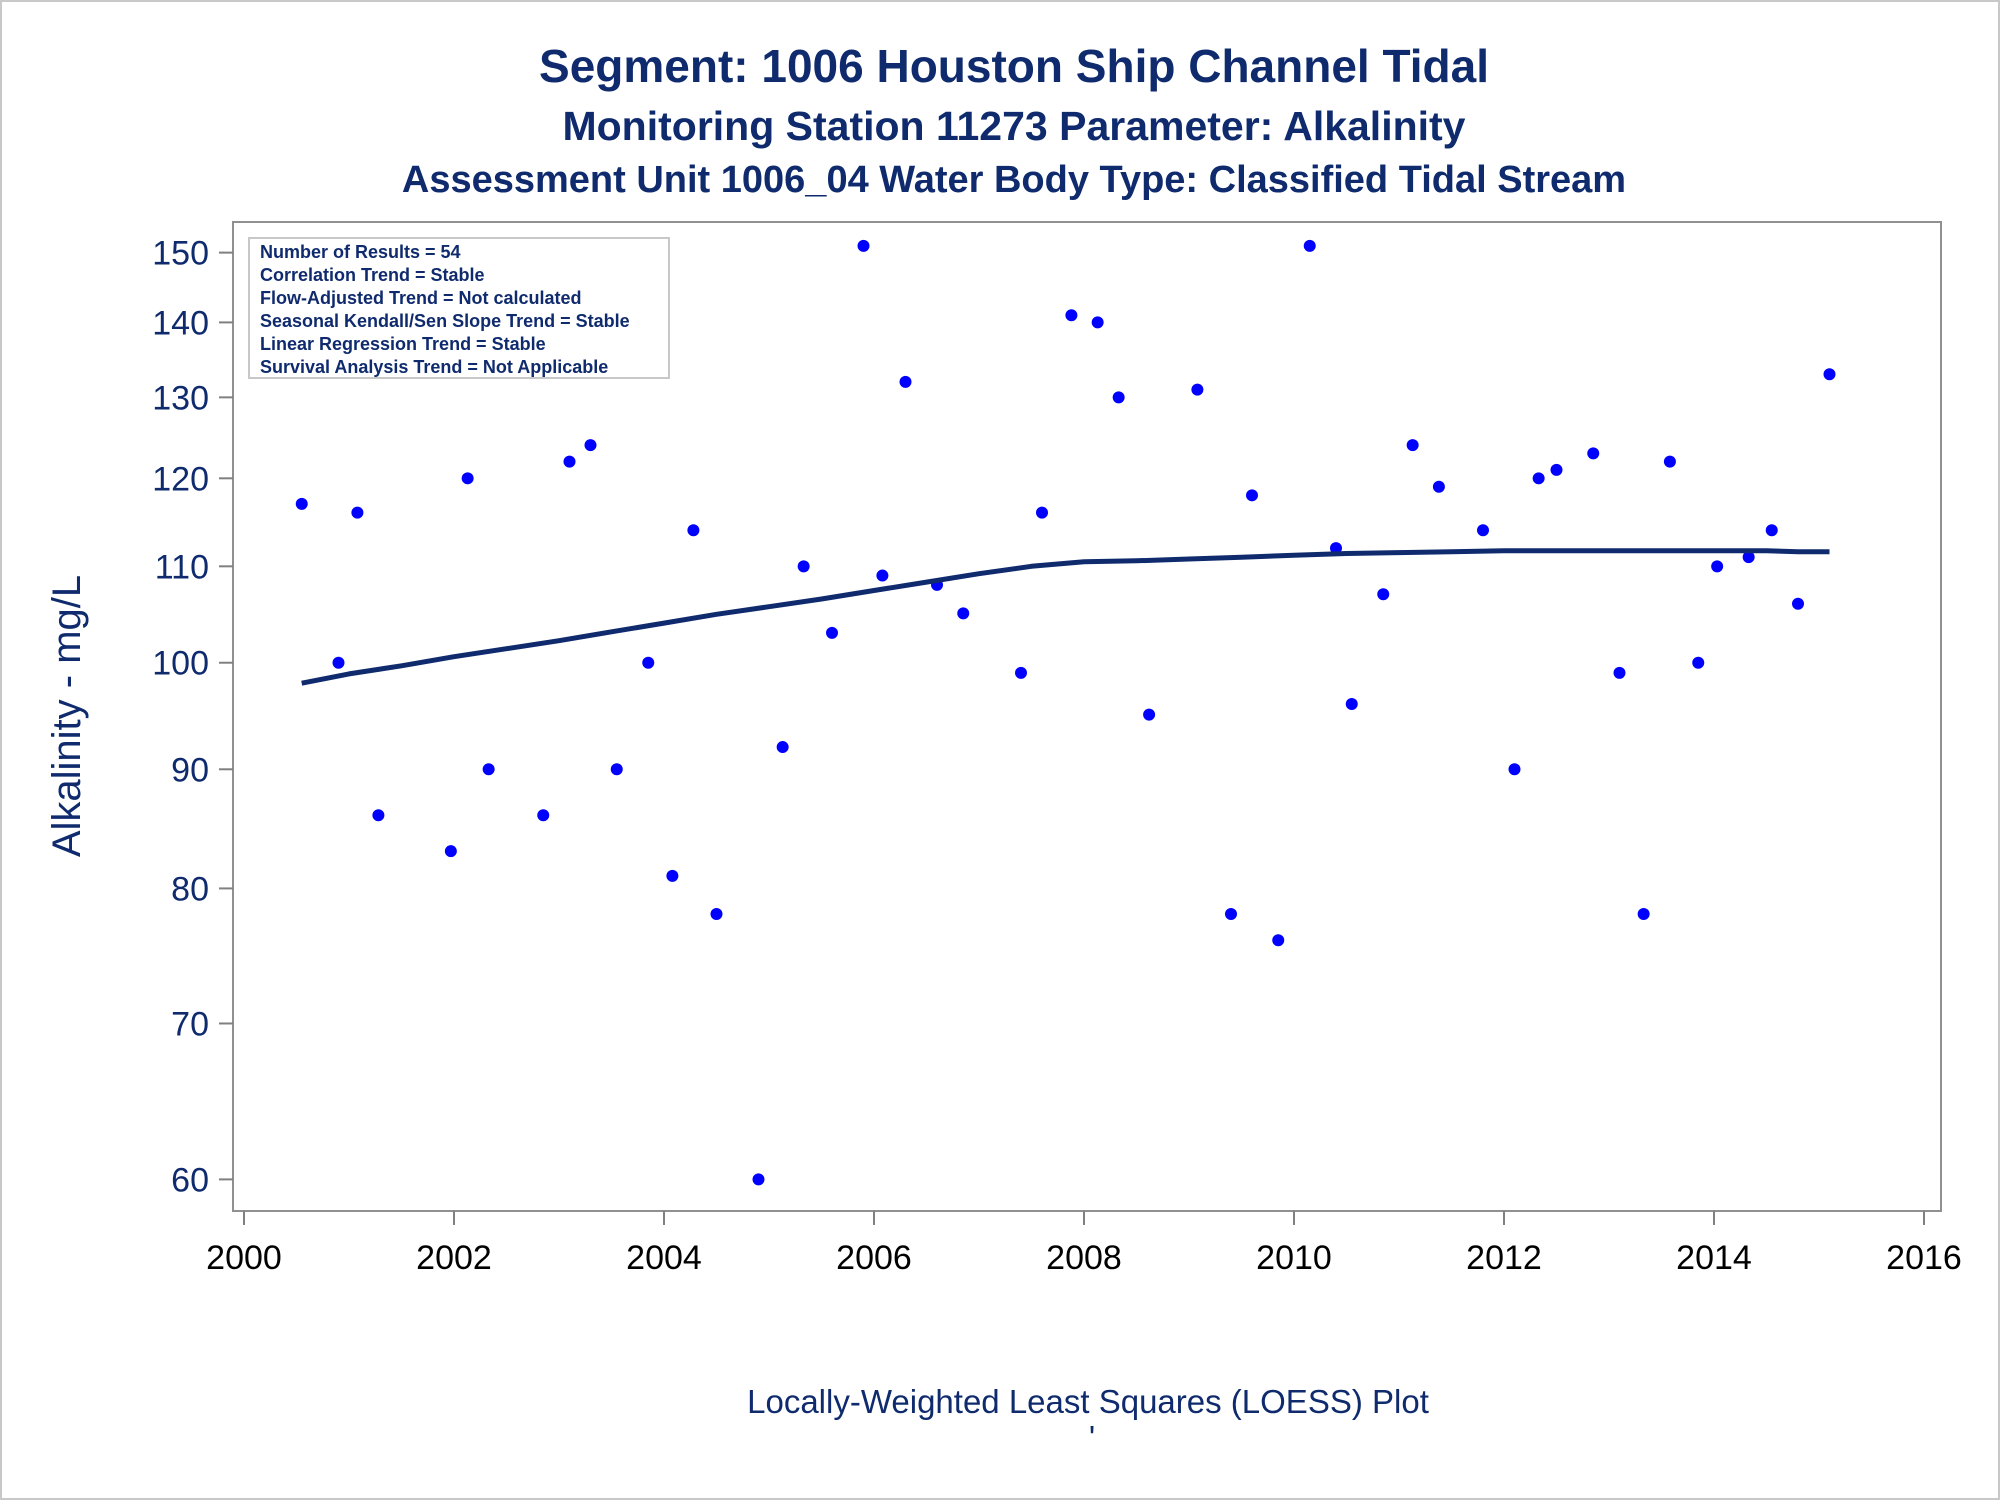  Describe the element at coordinates (1065, 617) in the screenshot. I see `loess-line` at that location.